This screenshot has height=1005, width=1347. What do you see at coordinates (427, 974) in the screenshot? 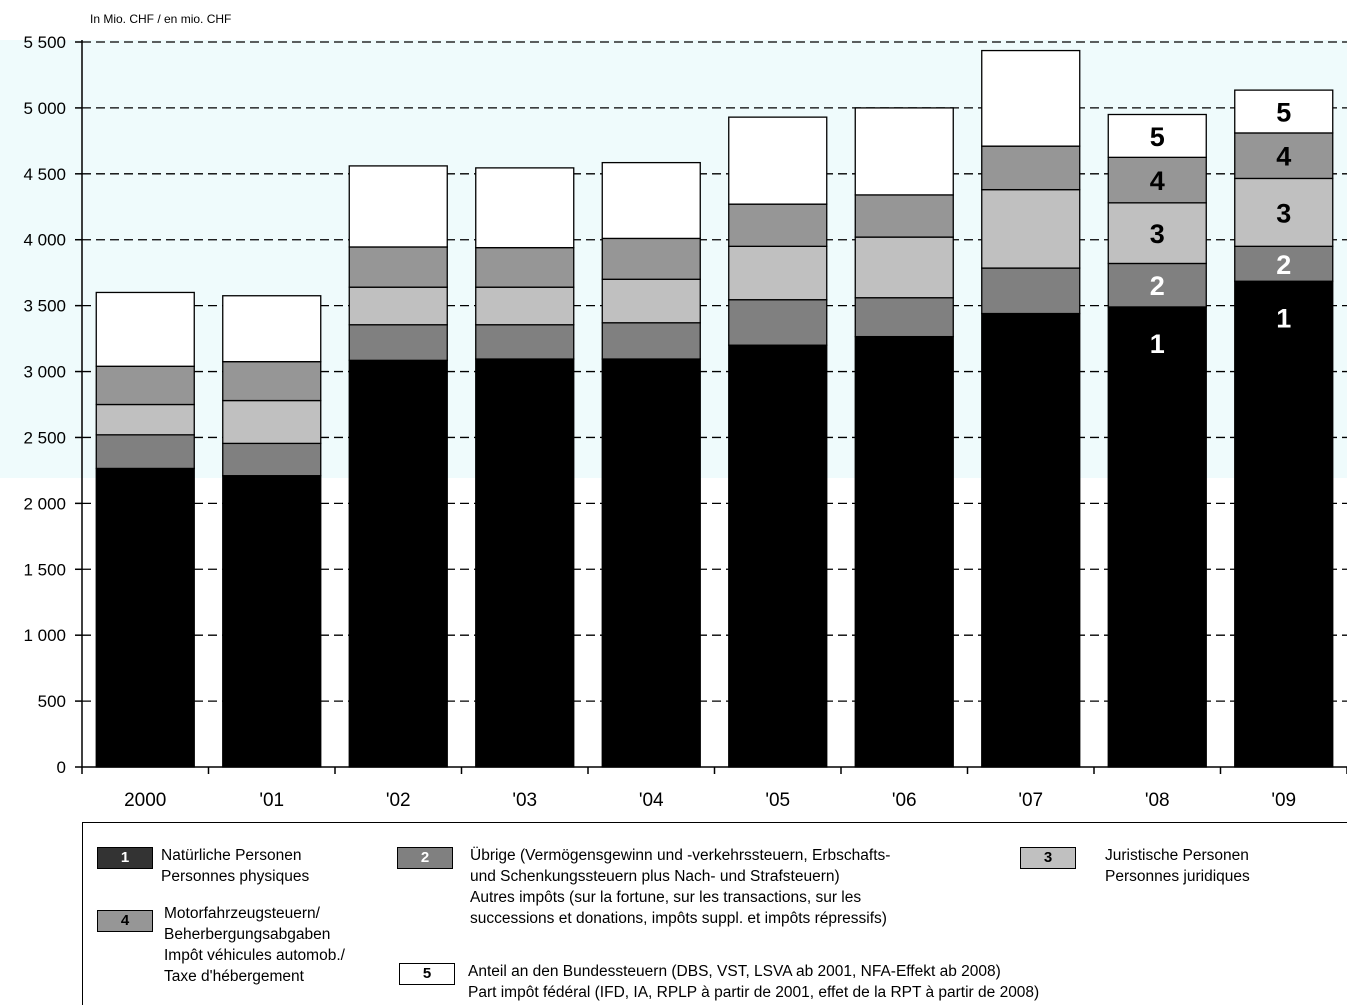
I see `legend-swatch-5: 5` at bounding box center [427, 974].